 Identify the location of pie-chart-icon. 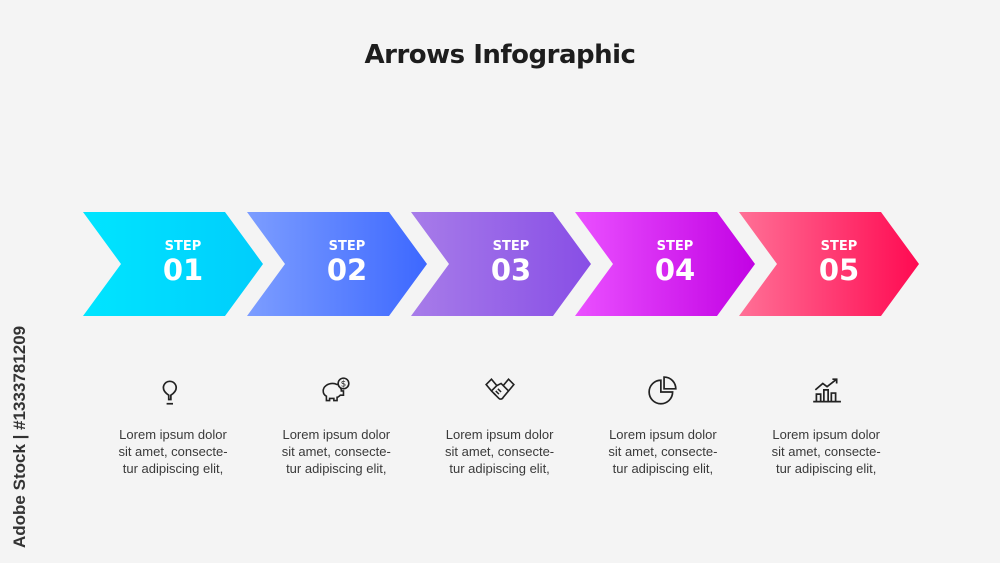
(662, 390).